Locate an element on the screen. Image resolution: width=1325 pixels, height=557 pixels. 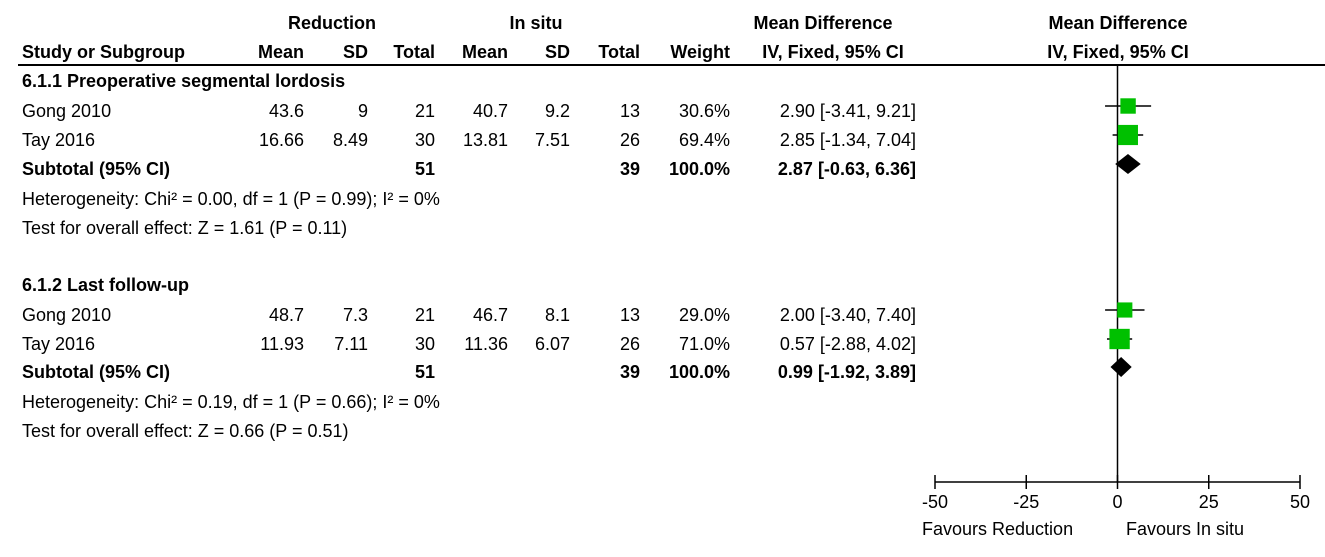
favours-right-label: Favours In situ is located at coordinates (1185, 529).